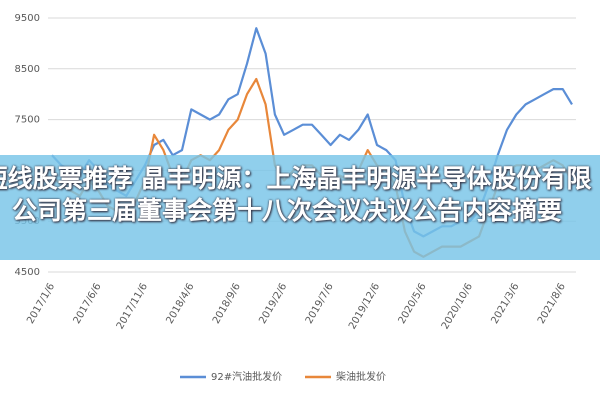 This screenshot has width=600, height=400. I want to click on x-tick-label: 2021/3/6, so click(505, 304).